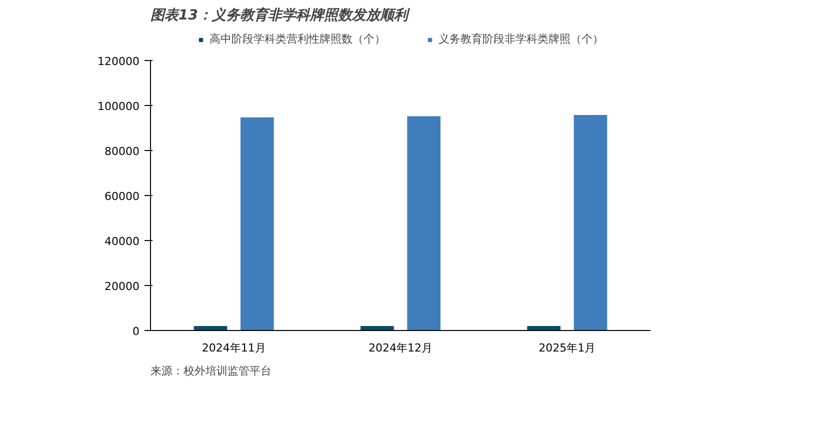 This screenshot has width=823, height=433. I want to click on y-tick-label: 20000, so click(122, 286).